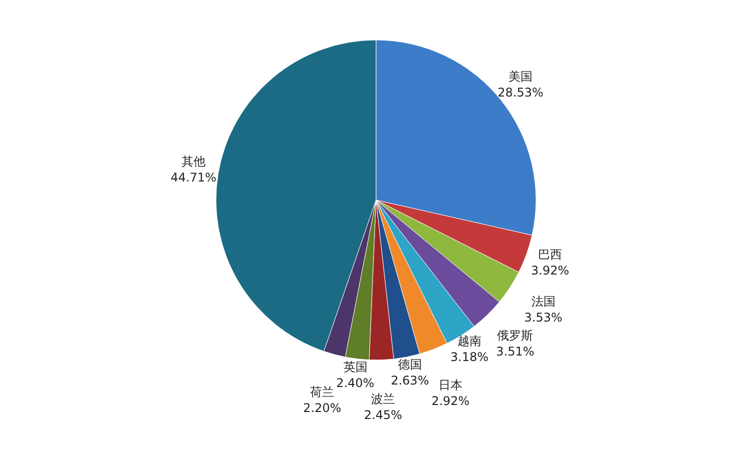 The image size is (752, 452). What do you see at coordinates (543, 317) in the screenshot?
I see `data-label: 3.53%` at bounding box center [543, 317].